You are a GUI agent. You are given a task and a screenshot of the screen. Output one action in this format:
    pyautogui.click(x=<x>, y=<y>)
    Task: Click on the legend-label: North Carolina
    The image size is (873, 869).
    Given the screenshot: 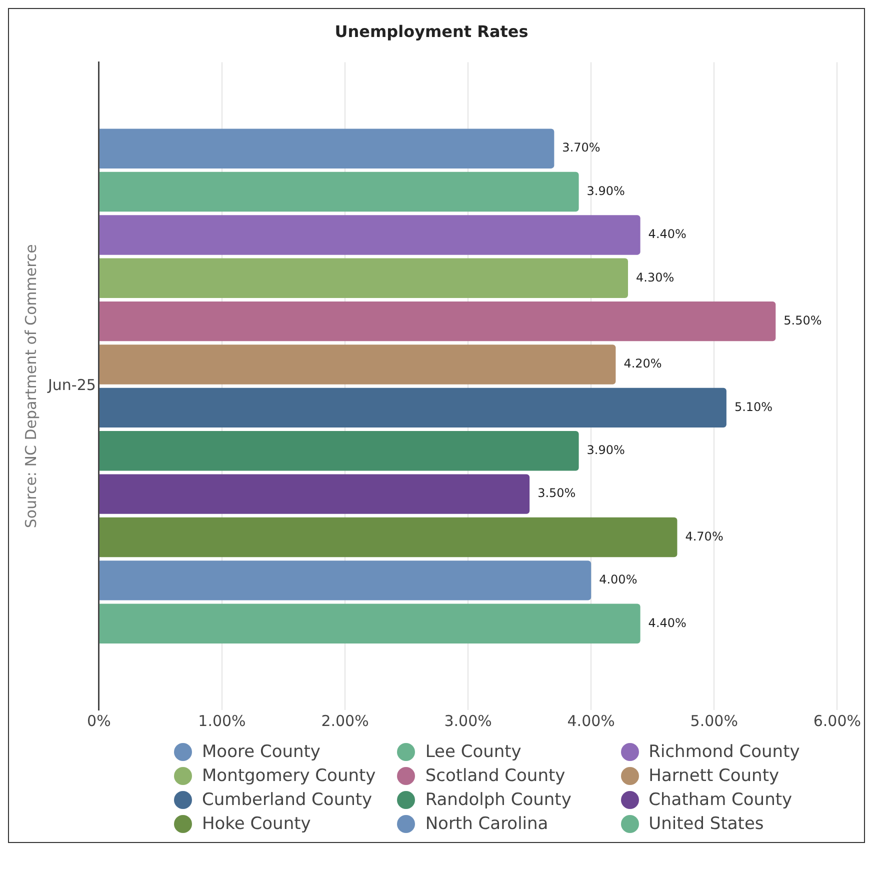 What is the action you would take?
    pyautogui.click(x=486, y=824)
    